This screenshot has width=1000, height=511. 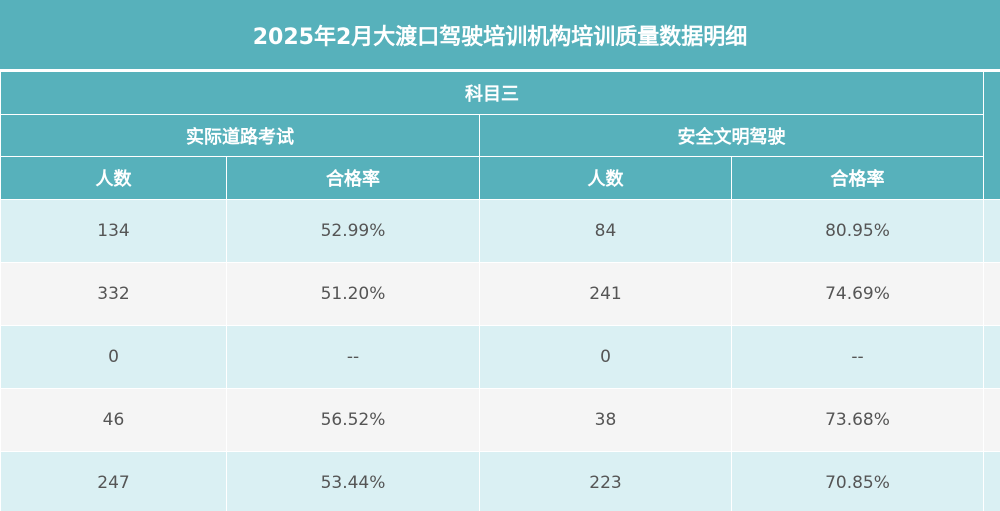 I want to click on page-title: 2025年2月大渡口驾驶培训机构培训质量数据明细, so click(x=500, y=35).